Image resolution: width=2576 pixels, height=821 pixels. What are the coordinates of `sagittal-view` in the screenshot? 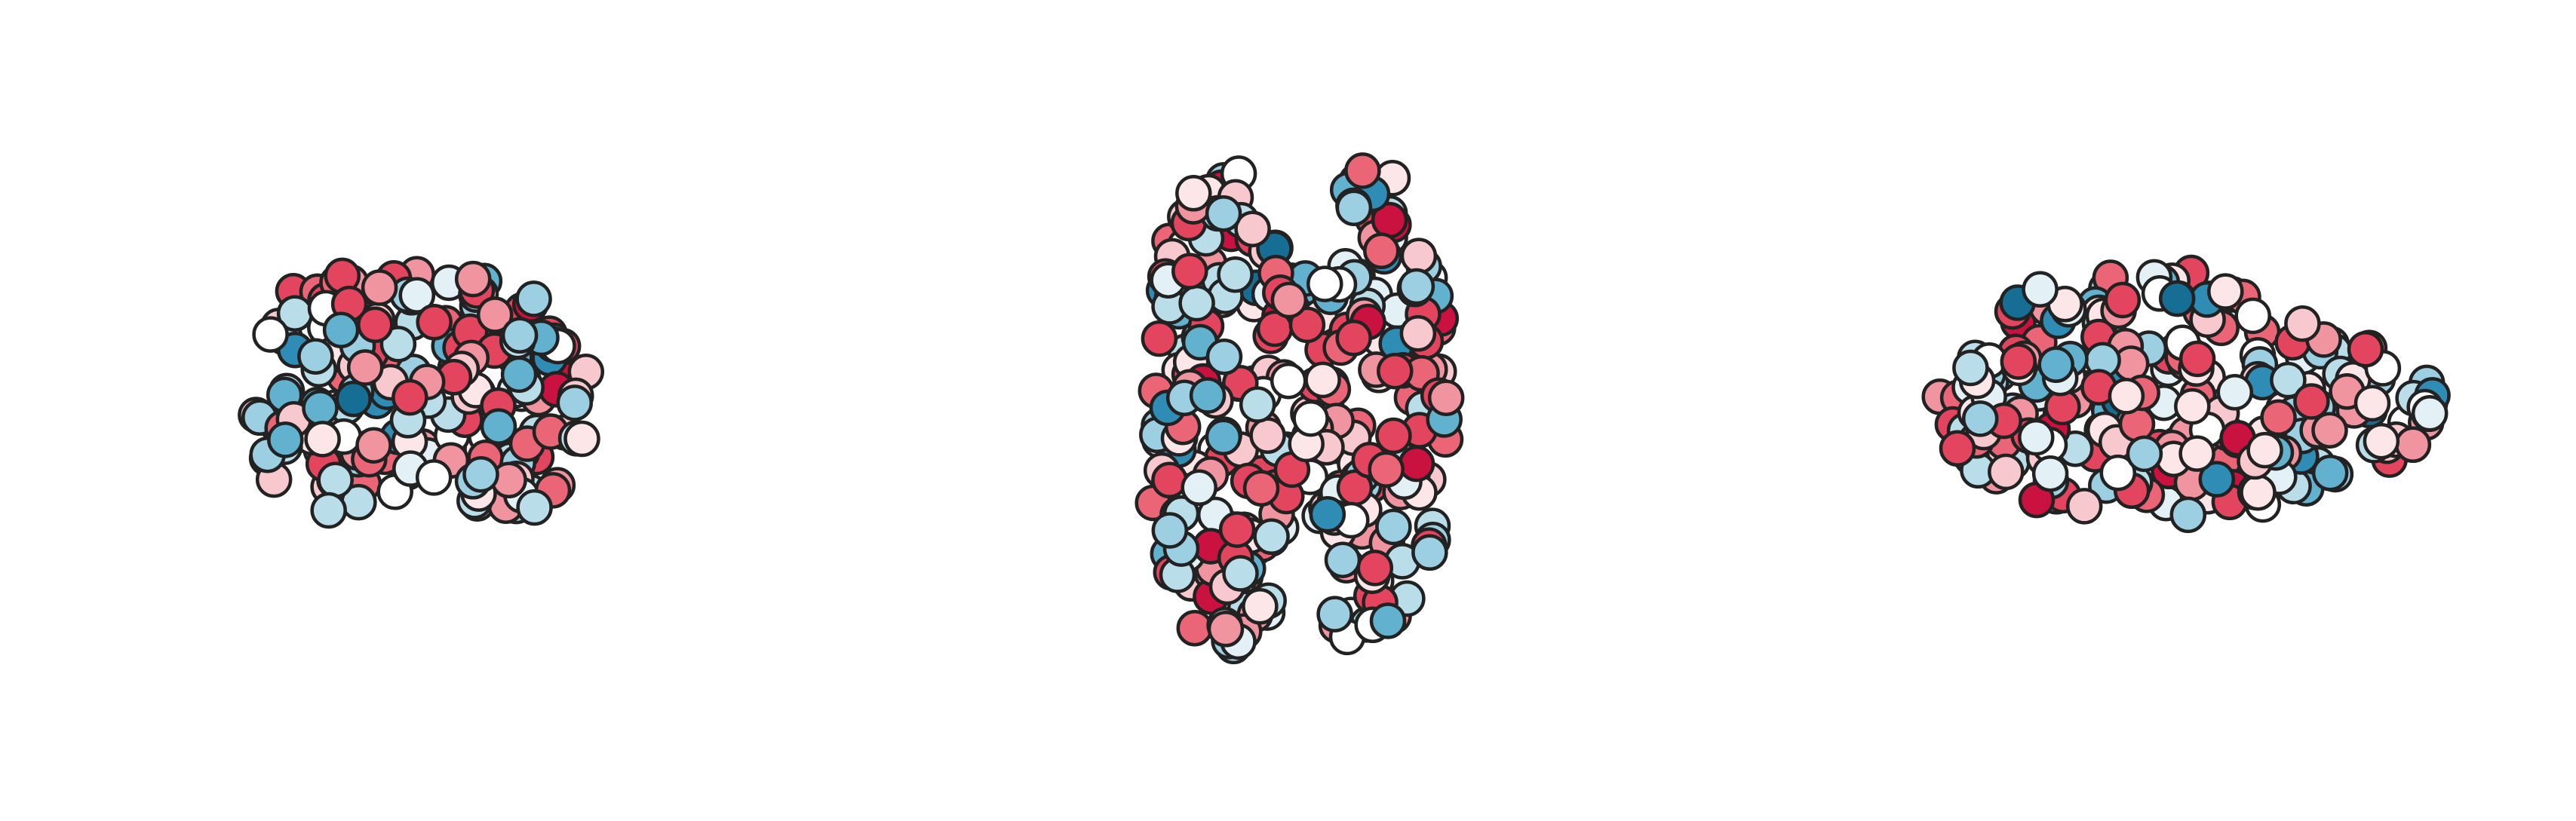 It's located at (2186, 394).